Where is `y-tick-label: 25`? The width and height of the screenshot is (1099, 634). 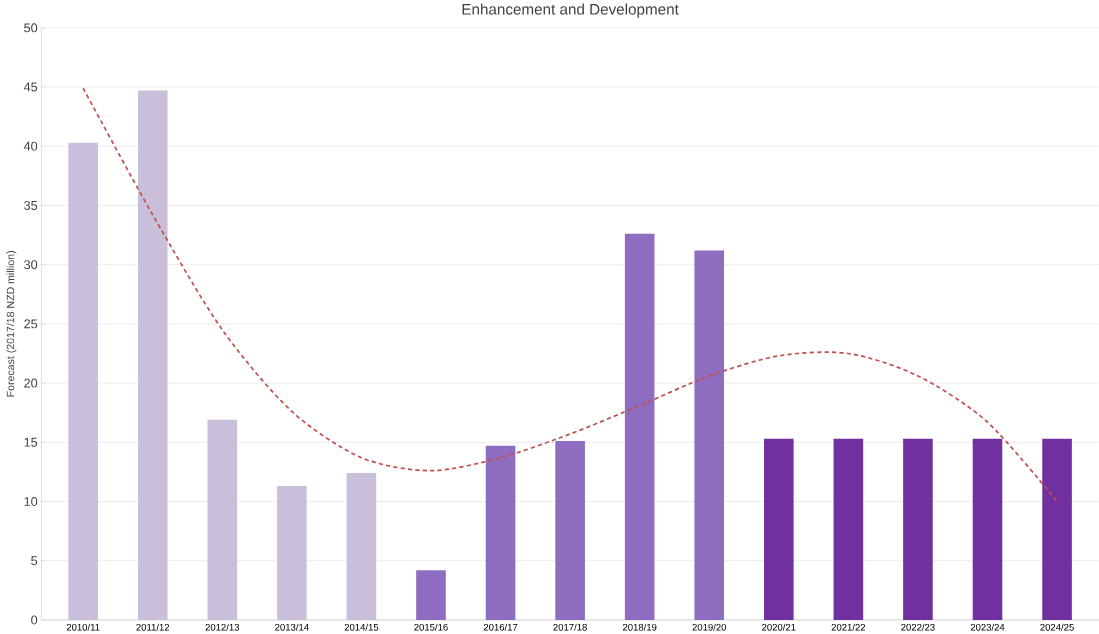
y-tick-label: 25 is located at coordinates (31, 324).